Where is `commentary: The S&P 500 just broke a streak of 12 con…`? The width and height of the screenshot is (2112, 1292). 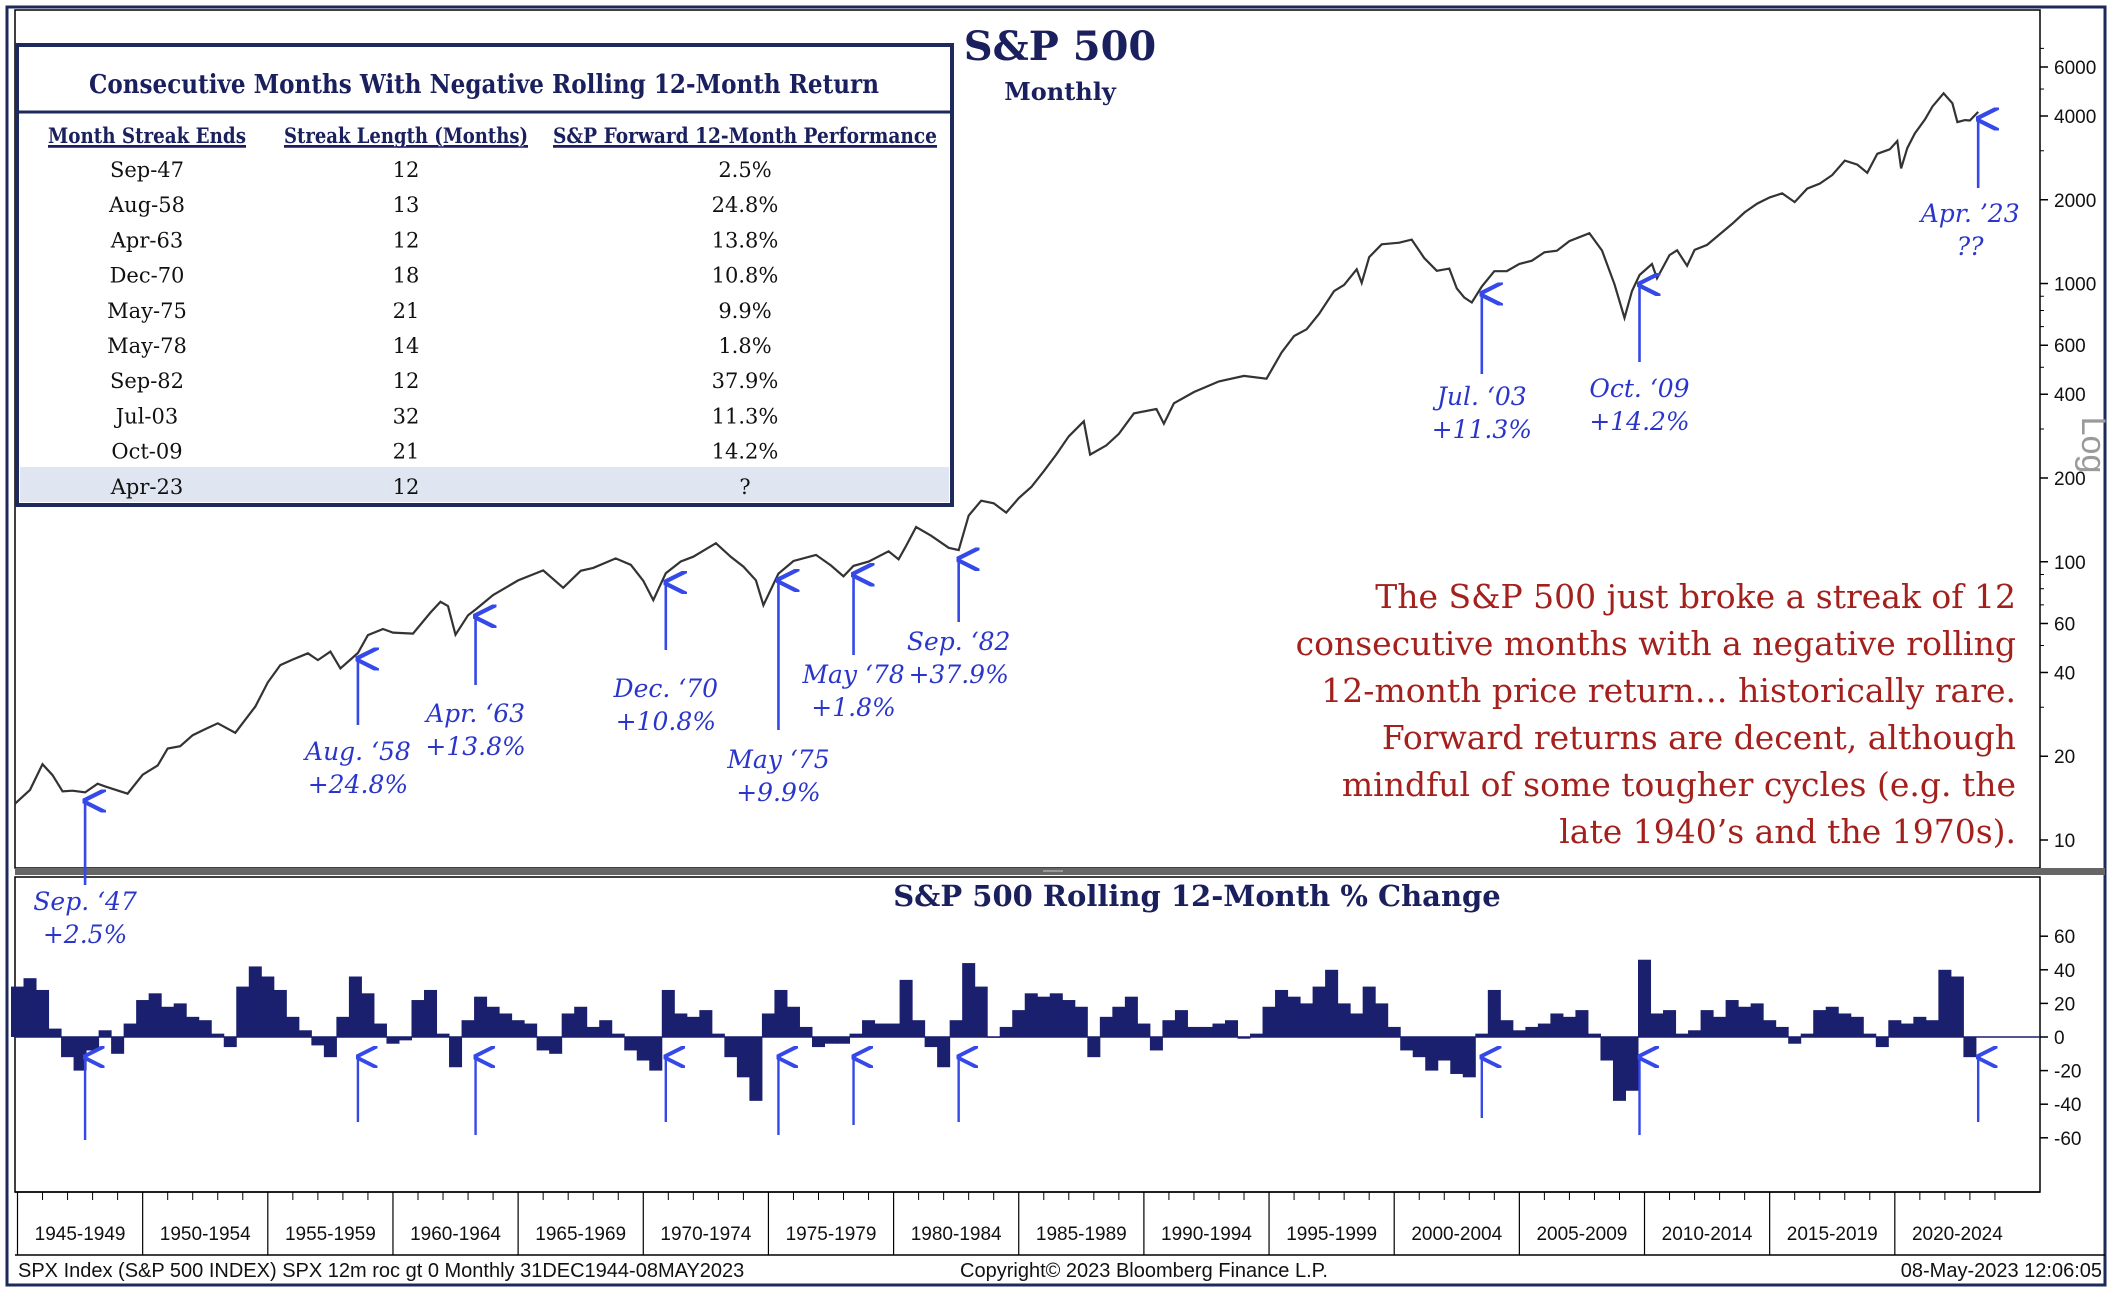 commentary: The S&P 500 just broke a streak of 12 con… is located at coordinates (1656, 714).